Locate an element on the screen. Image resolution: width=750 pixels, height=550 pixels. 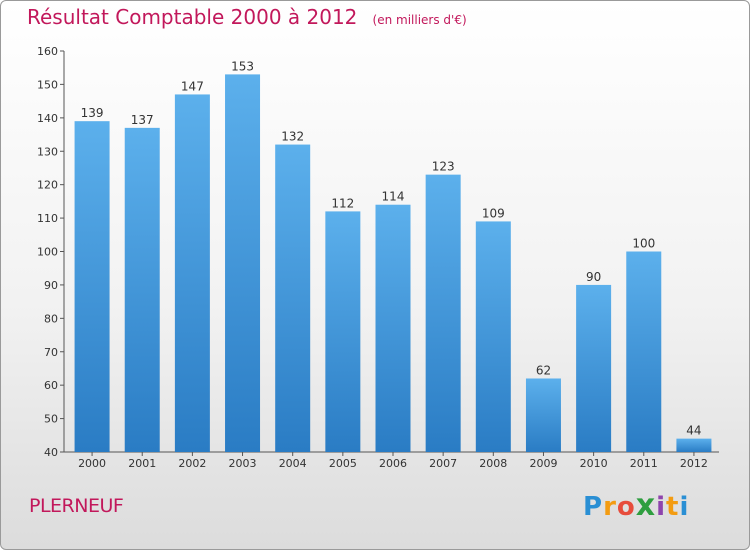
bar-2009 is located at coordinates (543, 415).